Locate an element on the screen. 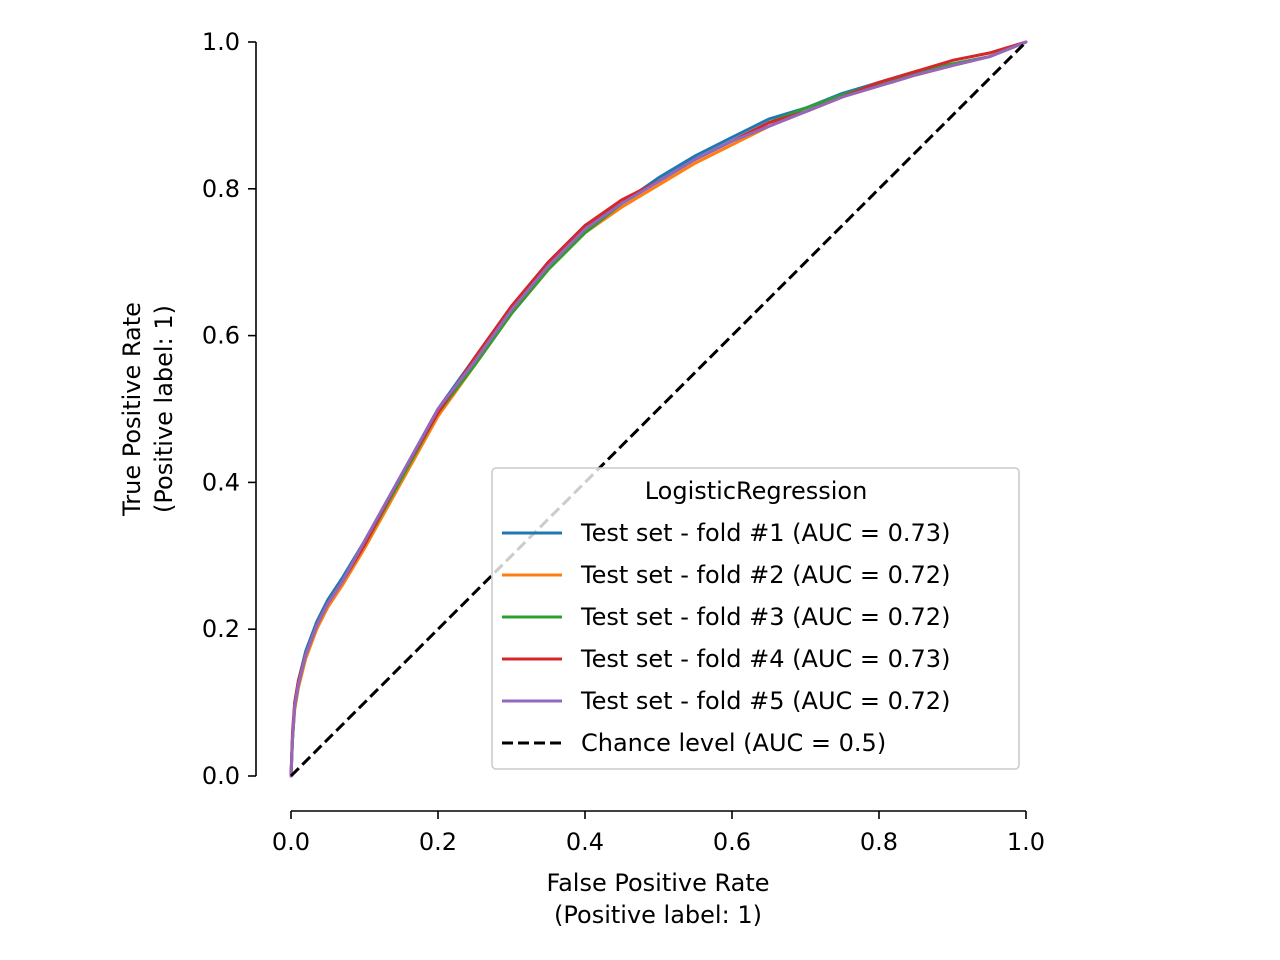 This screenshot has height=960, width=1280. legend-label: Test set - fold #2 (AUC = 0.72) is located at coordinates (765, 575).